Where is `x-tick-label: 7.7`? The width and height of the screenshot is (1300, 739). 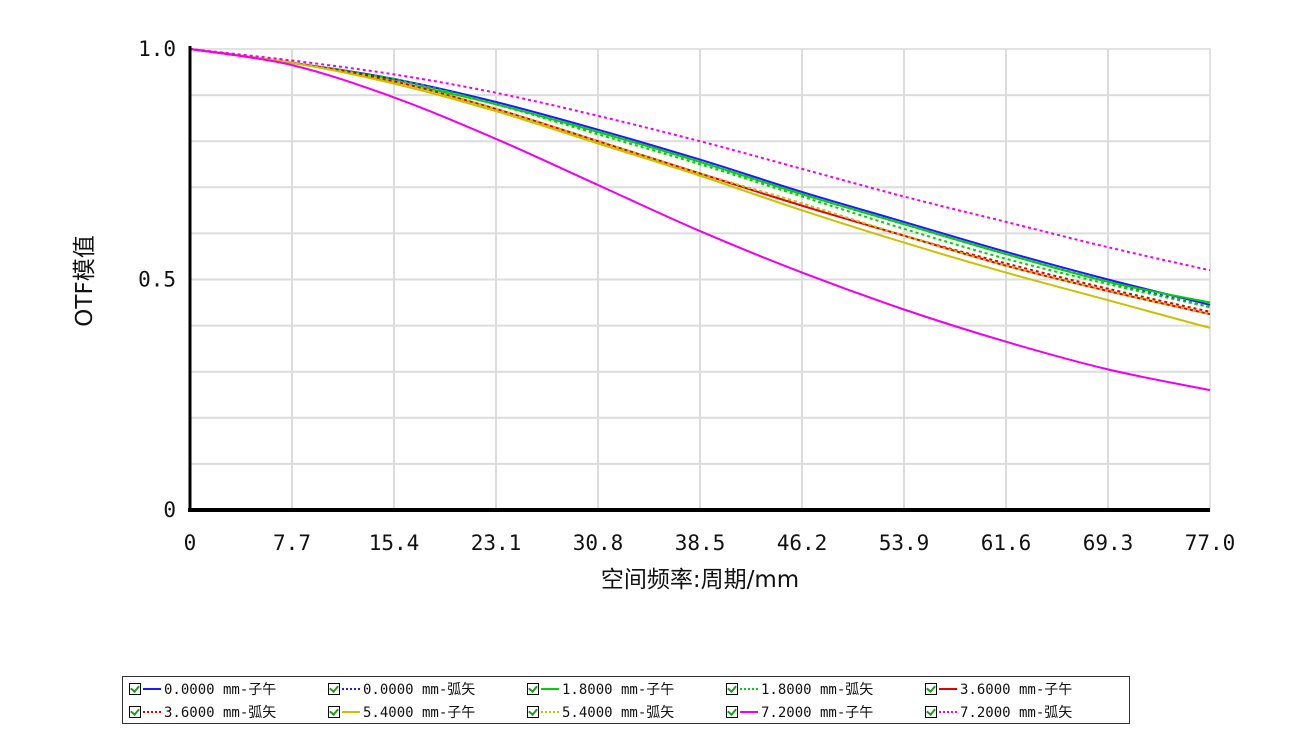
x-tick-label: 7.7 is located at coordinates (292, 543).